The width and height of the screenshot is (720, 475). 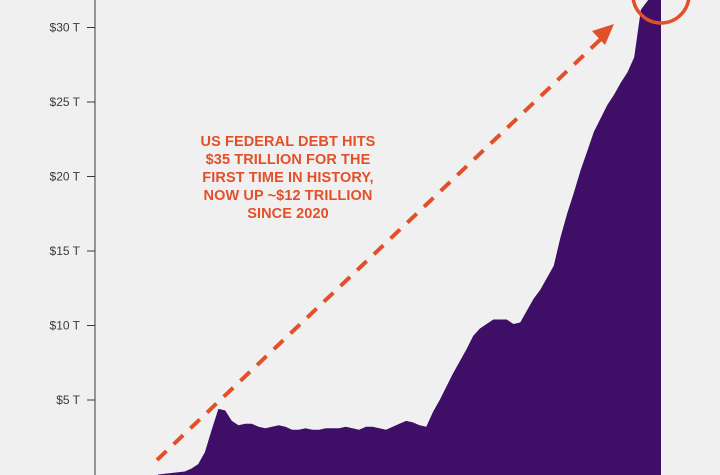 What do you see at coordinates (603, 34) in the screenshot?
I see `trend-arrow-head` at bounding box center [603, 34].